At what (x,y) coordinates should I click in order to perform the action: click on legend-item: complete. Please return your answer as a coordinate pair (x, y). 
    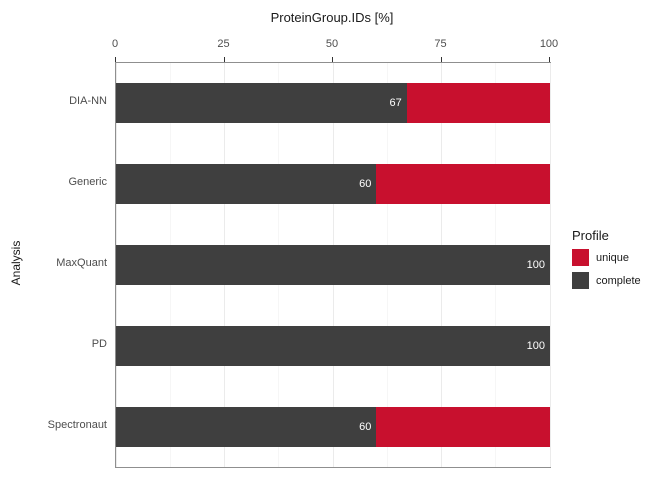
    Looking at the image, I should click on (606, 280).